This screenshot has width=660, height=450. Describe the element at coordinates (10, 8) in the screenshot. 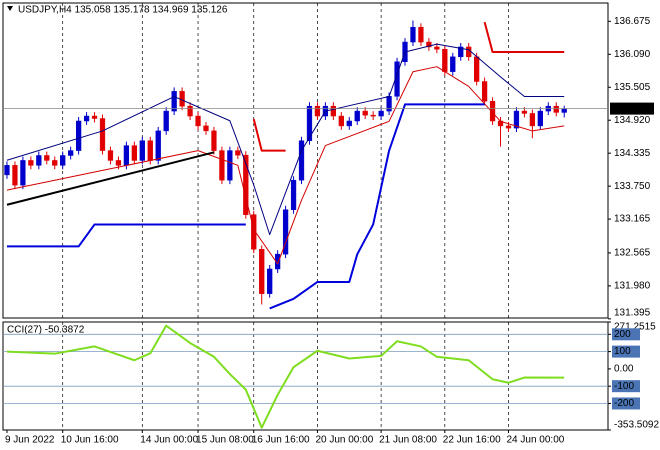

I see `collapse-icon` at that location.